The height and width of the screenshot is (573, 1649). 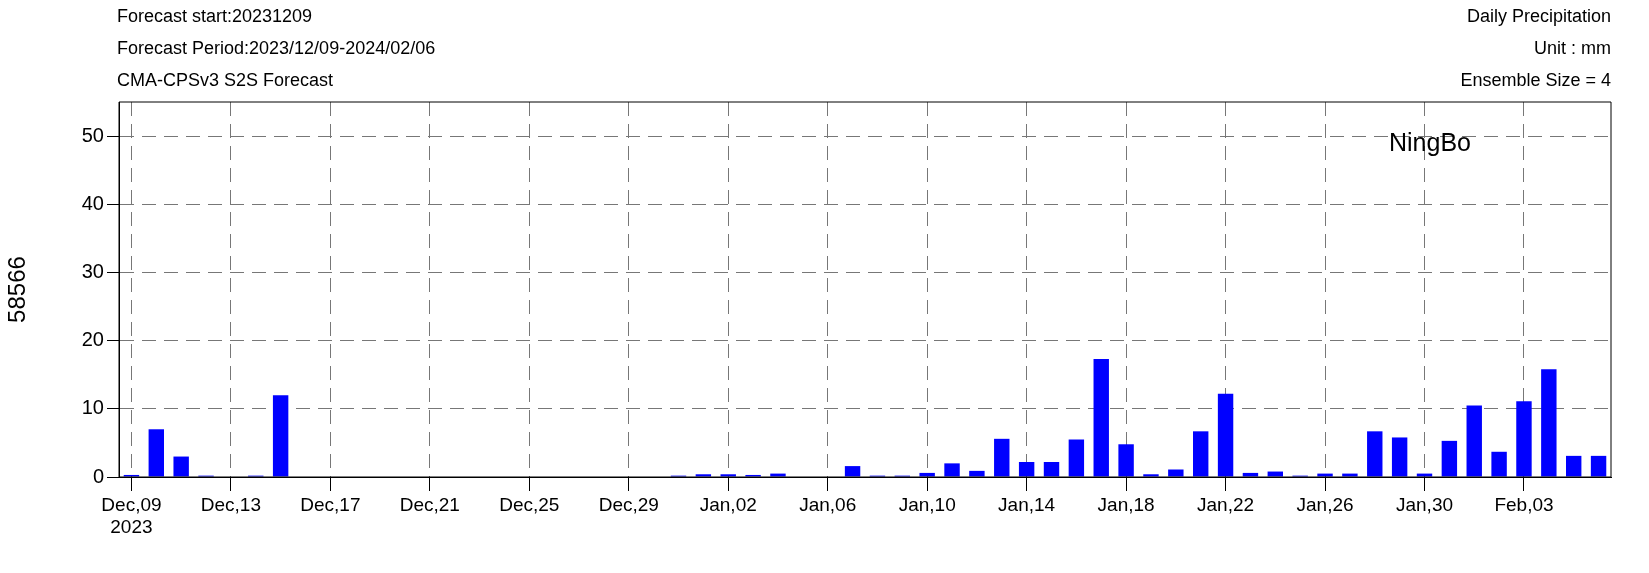 What do you see at coordinates (330, 504) in the screenshot?
I see `x-tick-label: Dec,17` at bounding box center [330, 504].